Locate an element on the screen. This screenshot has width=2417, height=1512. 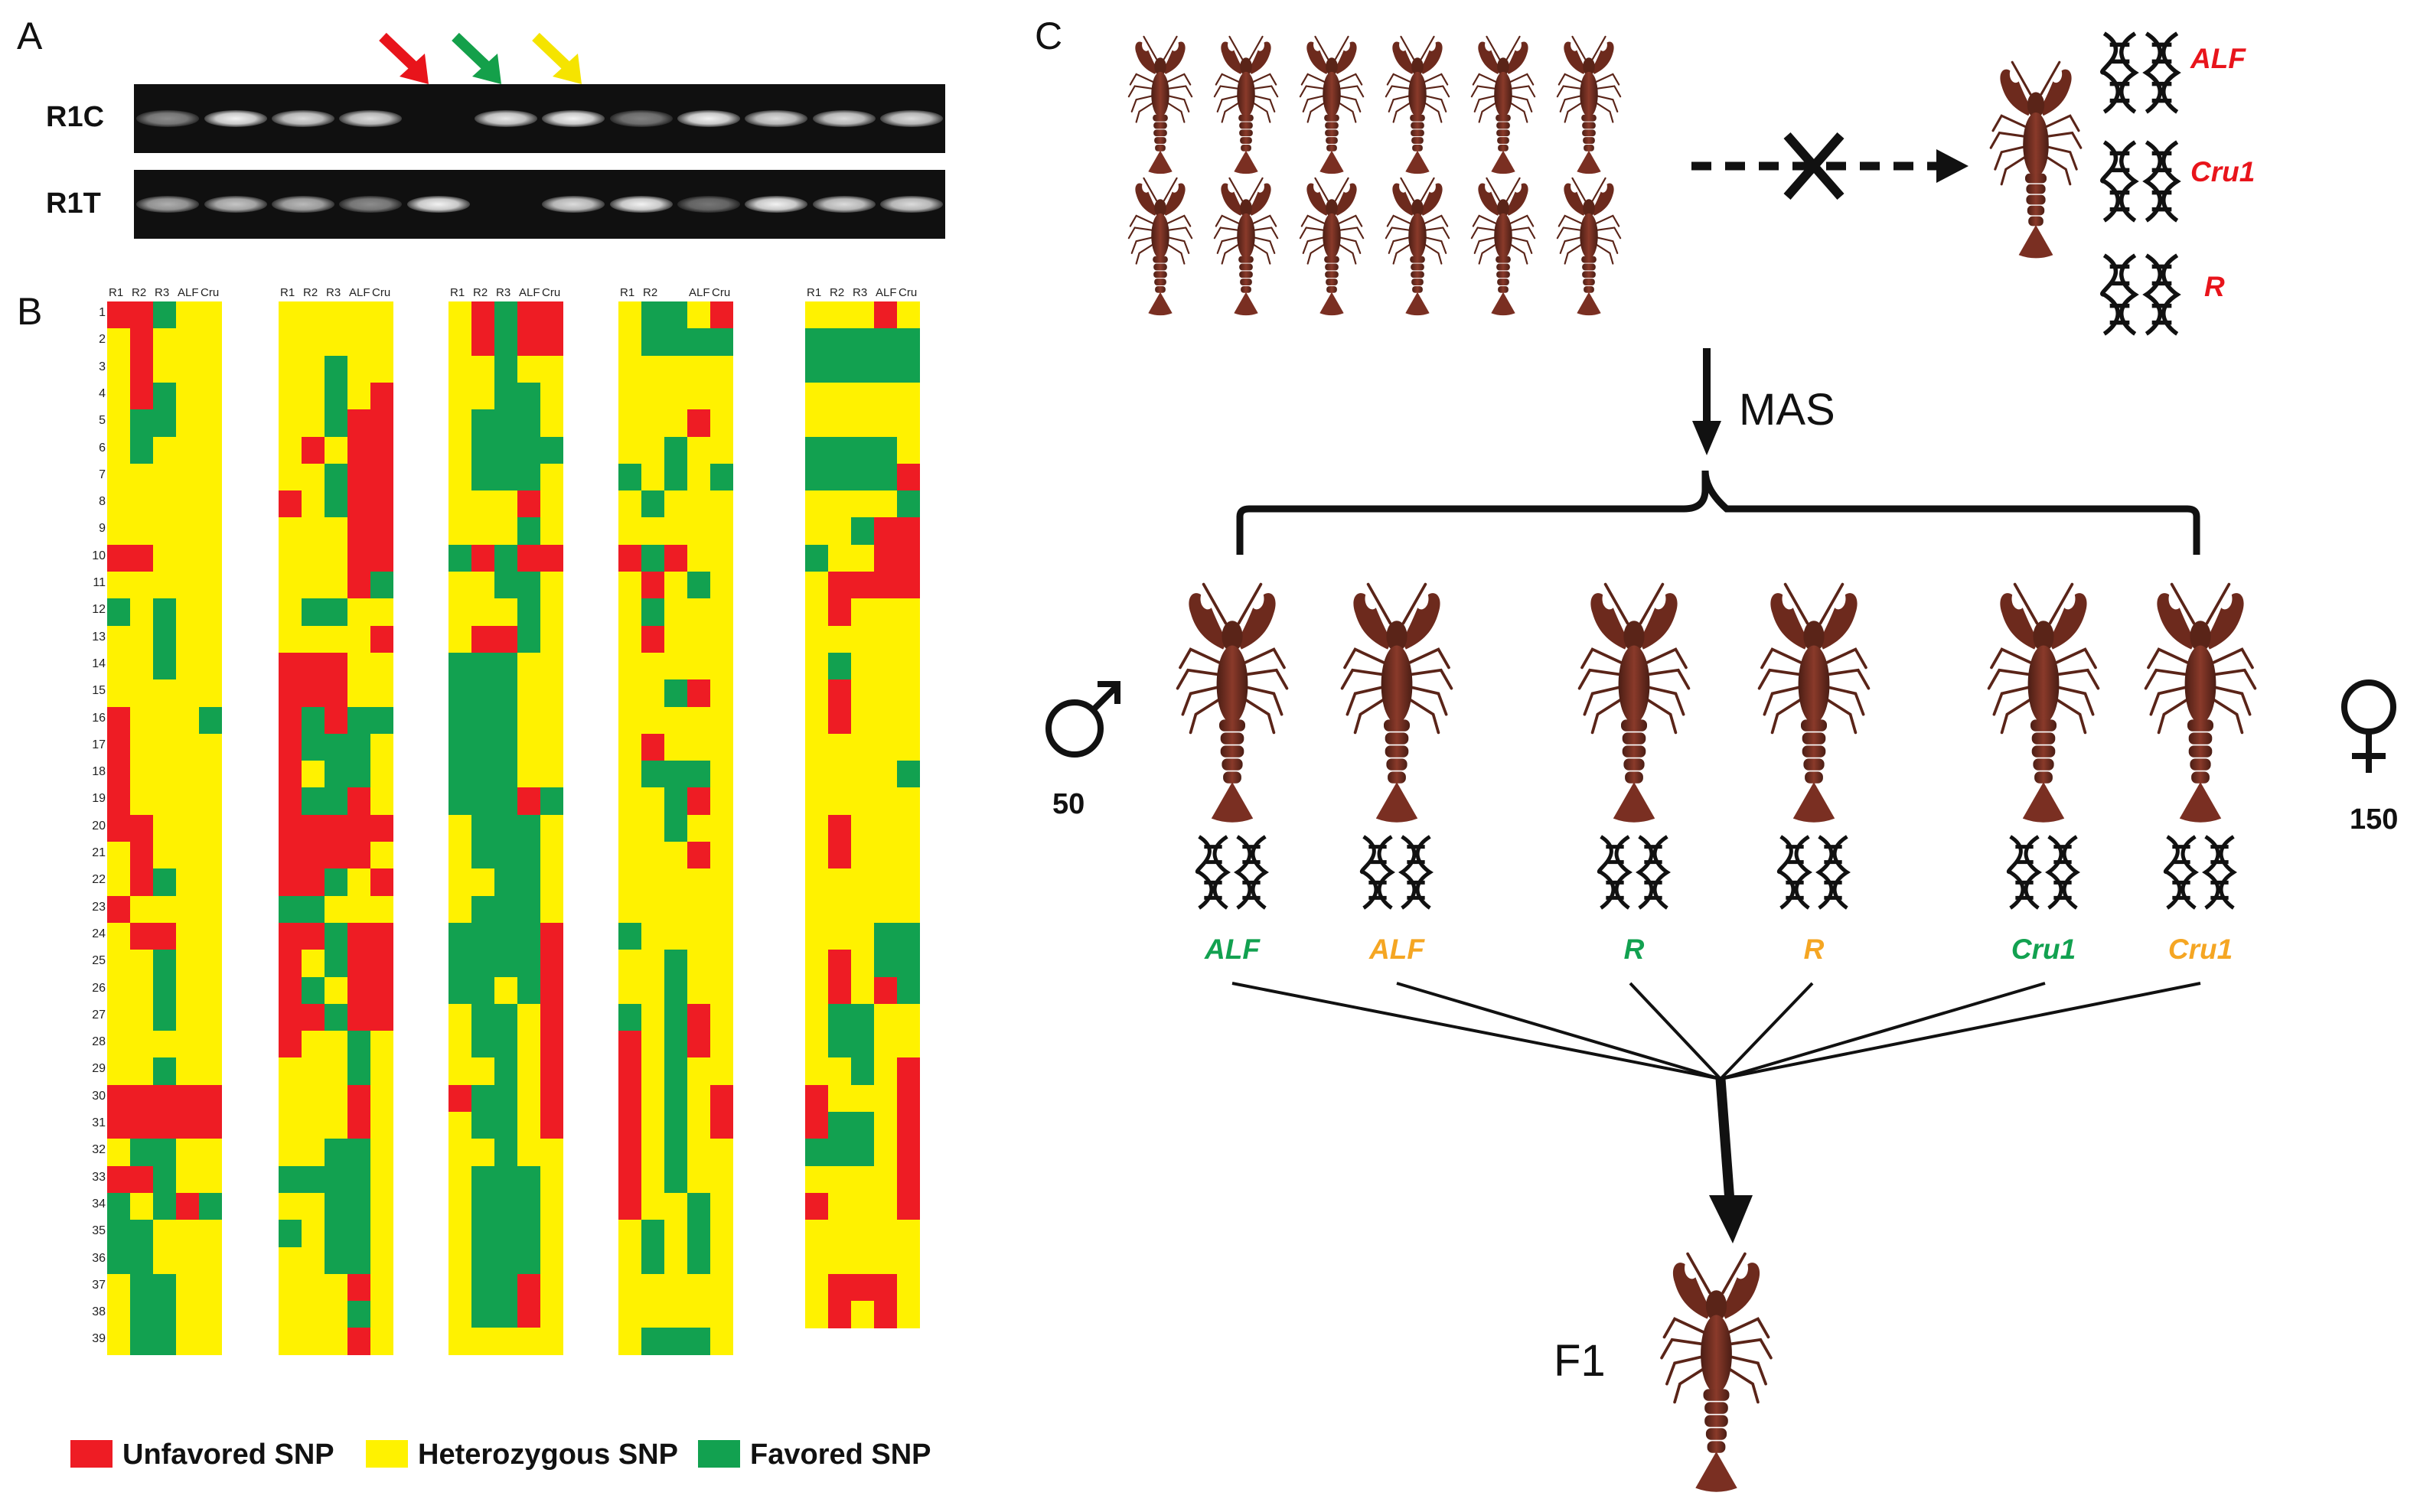
heatmap-row-label: 6 is located at coordinates (102, 448).